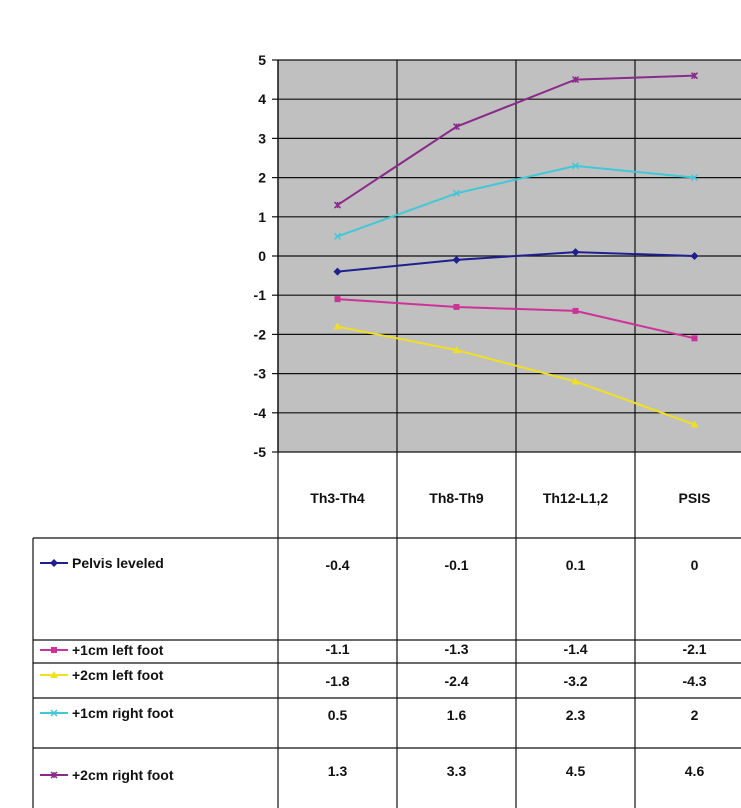 Image resolution: width=741 pixels, height=808 pixels. What do you see at coordinates (338, 715) in the screenshot?
I see `table-cell-value: 0.5` at bounding box center [338, 715].